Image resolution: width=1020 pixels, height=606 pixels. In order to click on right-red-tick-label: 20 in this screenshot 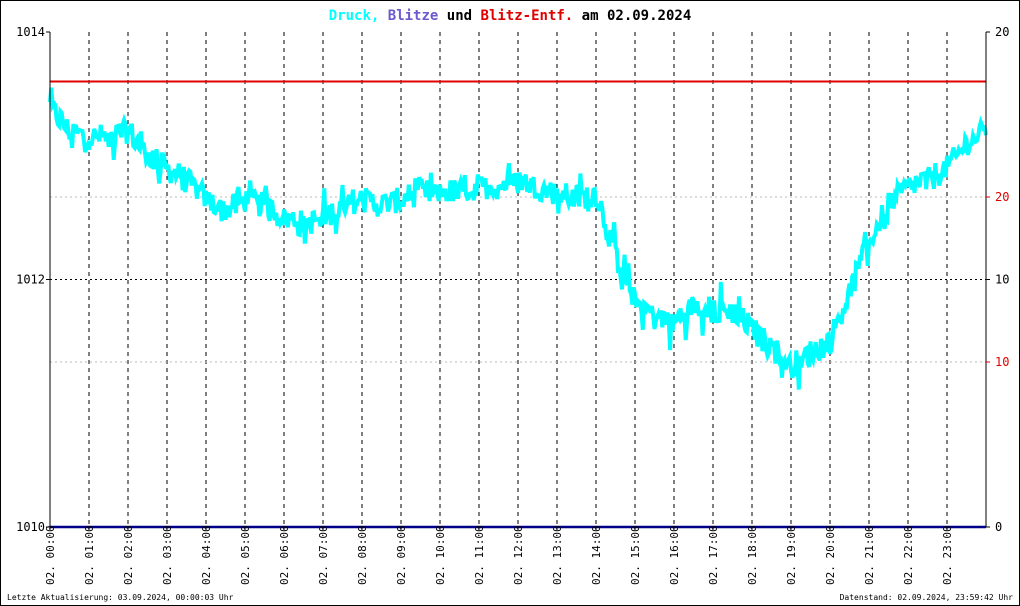, I will do `click(1002, 197)`.